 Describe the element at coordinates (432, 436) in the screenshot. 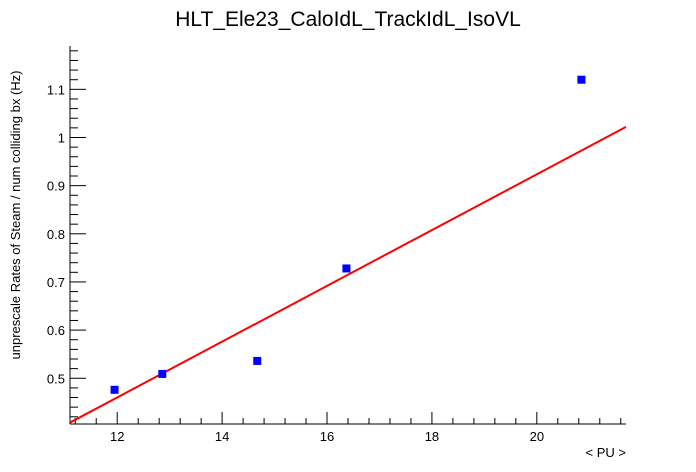

I see `x-tick-label: 18` at that location.